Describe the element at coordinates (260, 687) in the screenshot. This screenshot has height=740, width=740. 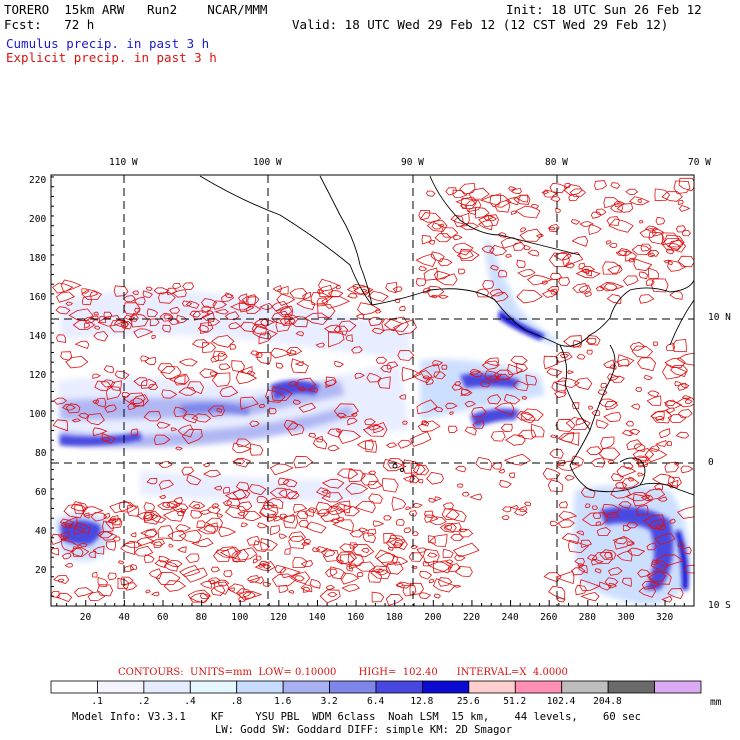
I see `colorbar-swatch` at that location.